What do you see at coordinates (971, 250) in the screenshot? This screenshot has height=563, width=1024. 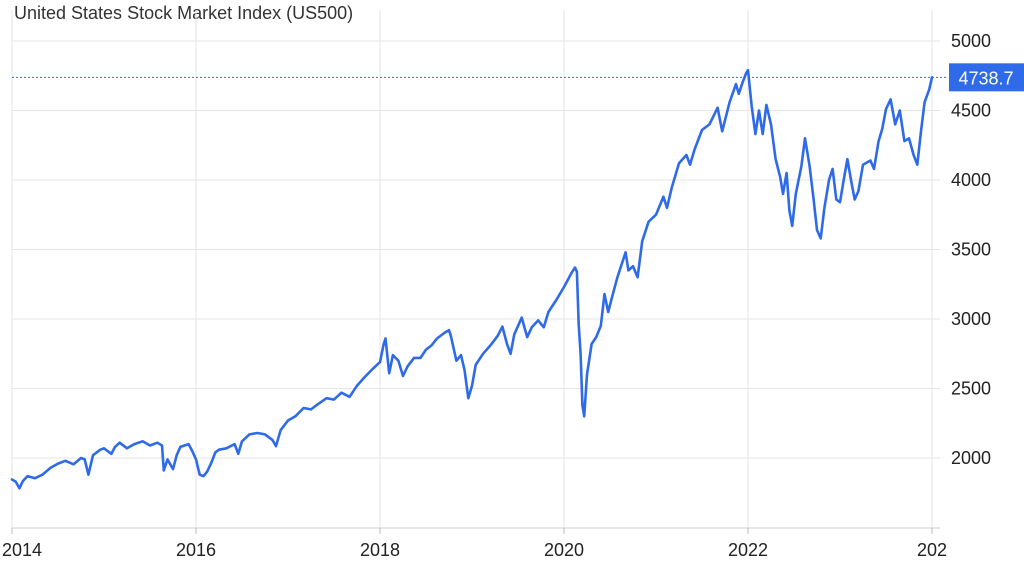 I see `y-tick-label: 3500` at bounding box center [971, 250].